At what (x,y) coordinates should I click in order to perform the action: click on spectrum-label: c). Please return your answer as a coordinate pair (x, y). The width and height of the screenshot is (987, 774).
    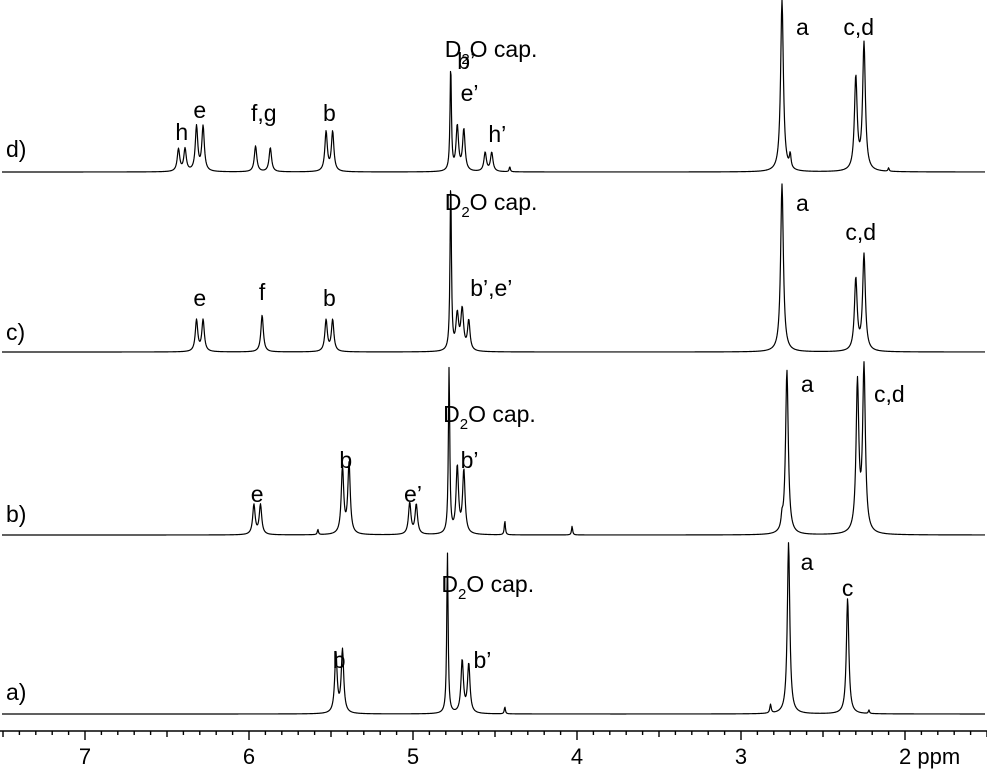
    Looking at the image, I should click on (15, 332).